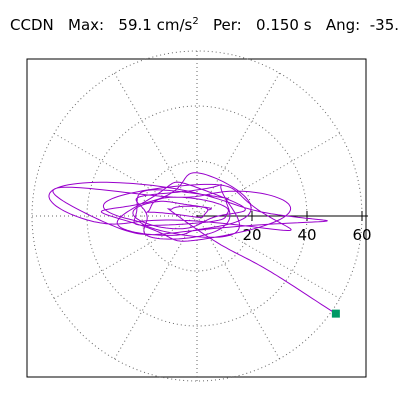  What do you see at coordinates (361, 235) in the screenshot?
I see `radial-tick-label-60: 60` at bounding box center [361, 235].